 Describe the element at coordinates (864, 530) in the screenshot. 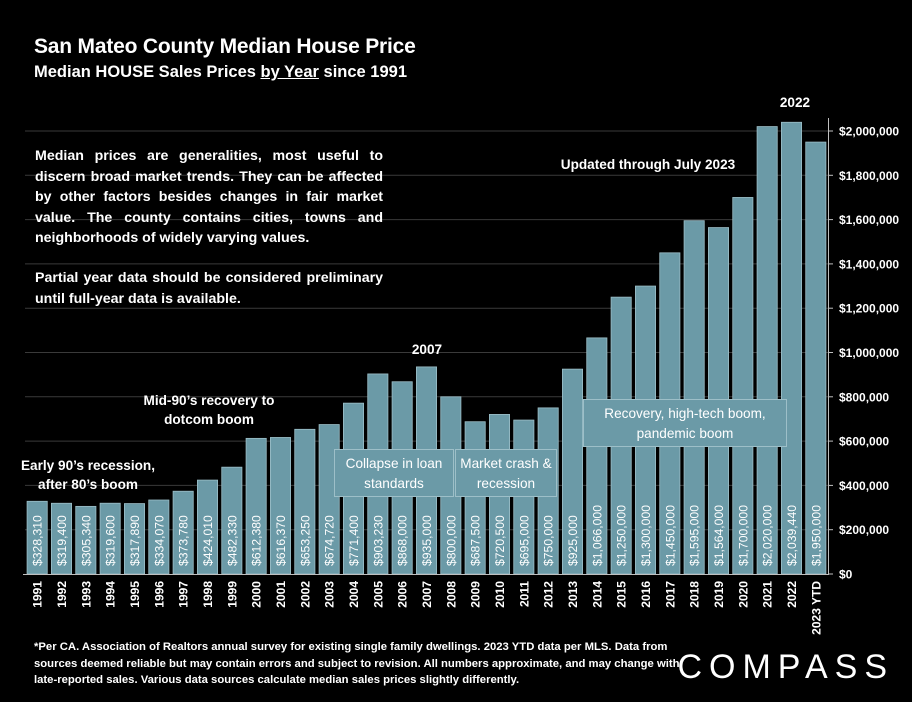

I see `y-tick-label-1: $200,000` at that location.